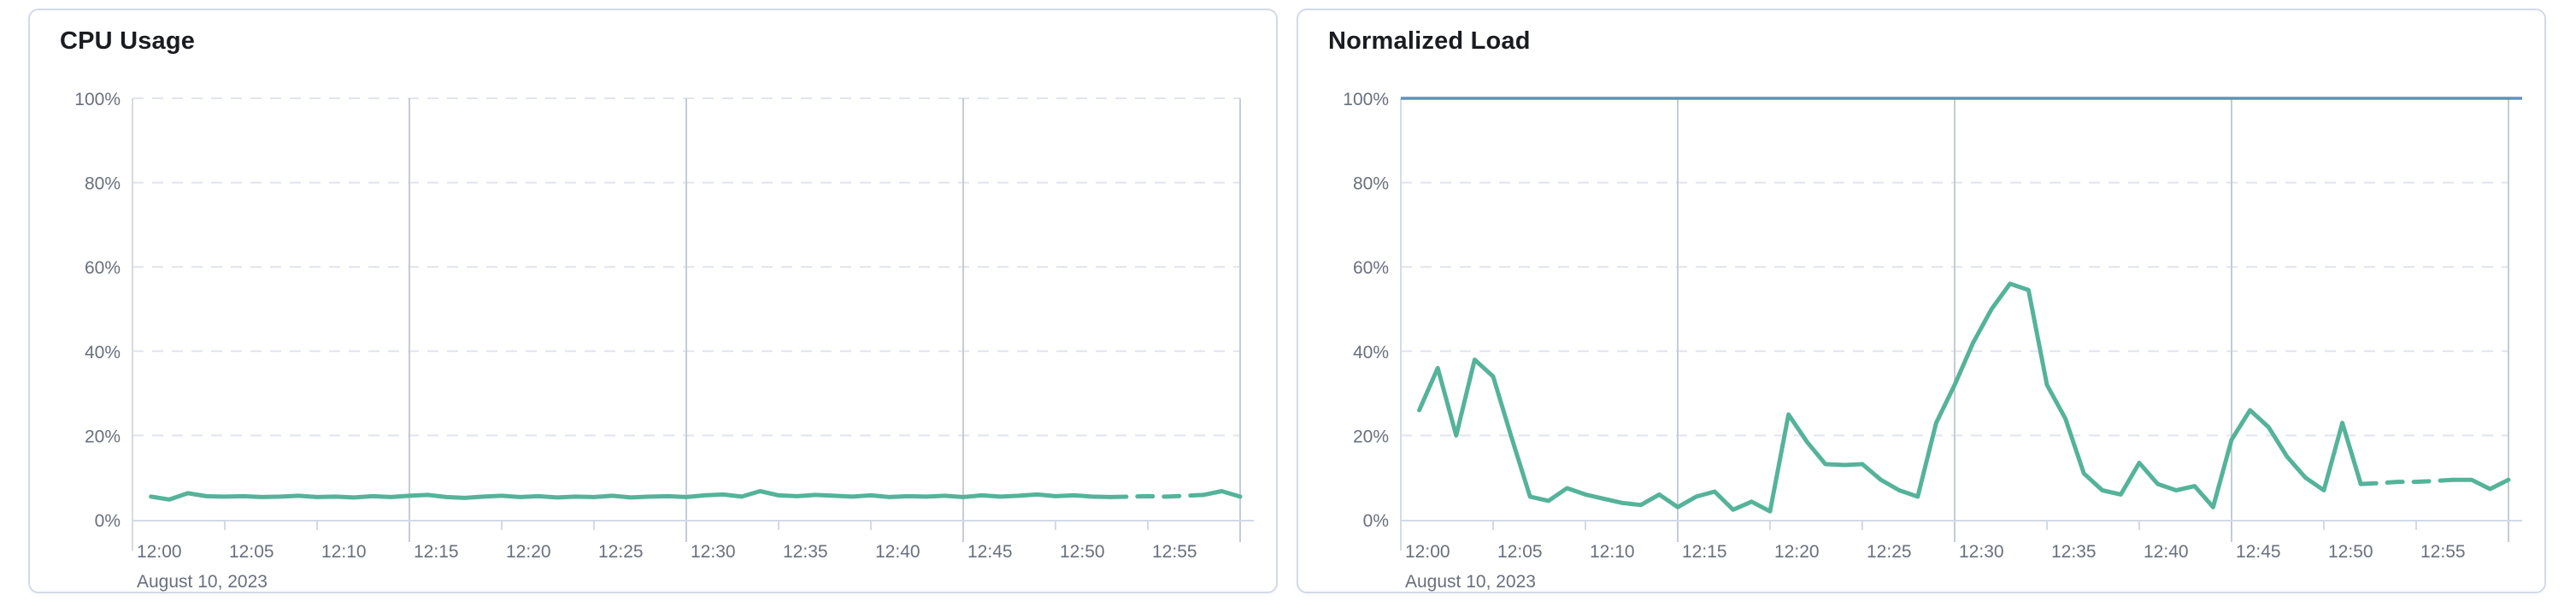 This screenshot has height=607, width=2576. Describe the element at coordinates (1429, 41) in the screenshot. I see `panel-title-normalized-load: Normalized Load` at that location.